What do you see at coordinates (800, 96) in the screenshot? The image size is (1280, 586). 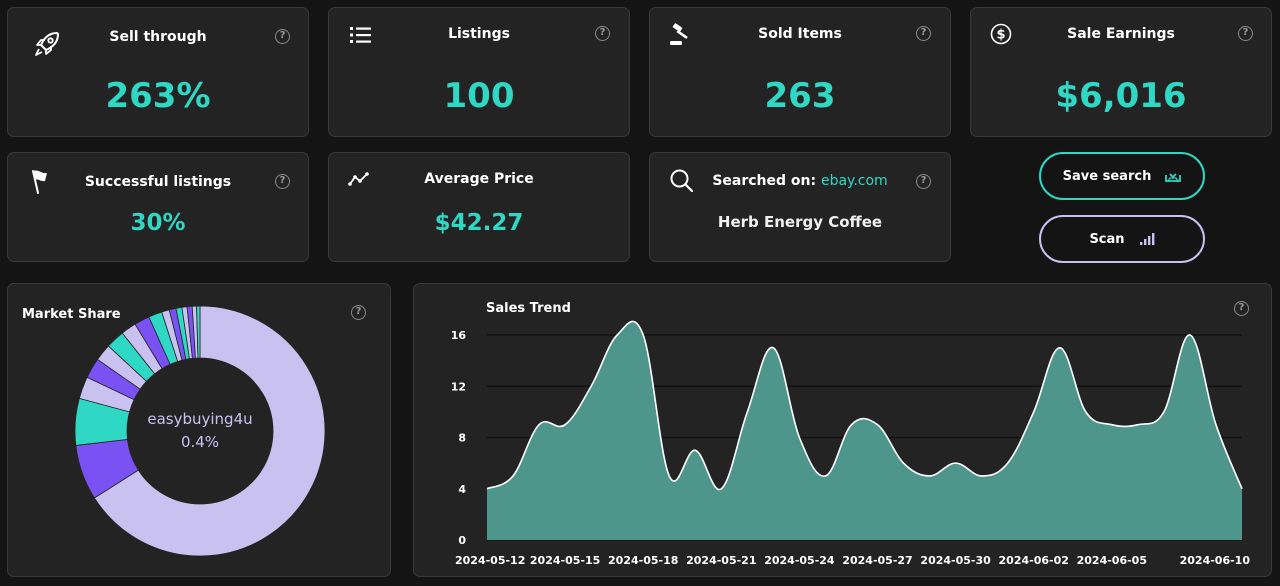 I see `card-value: 263` at bounding box center [800, 96].